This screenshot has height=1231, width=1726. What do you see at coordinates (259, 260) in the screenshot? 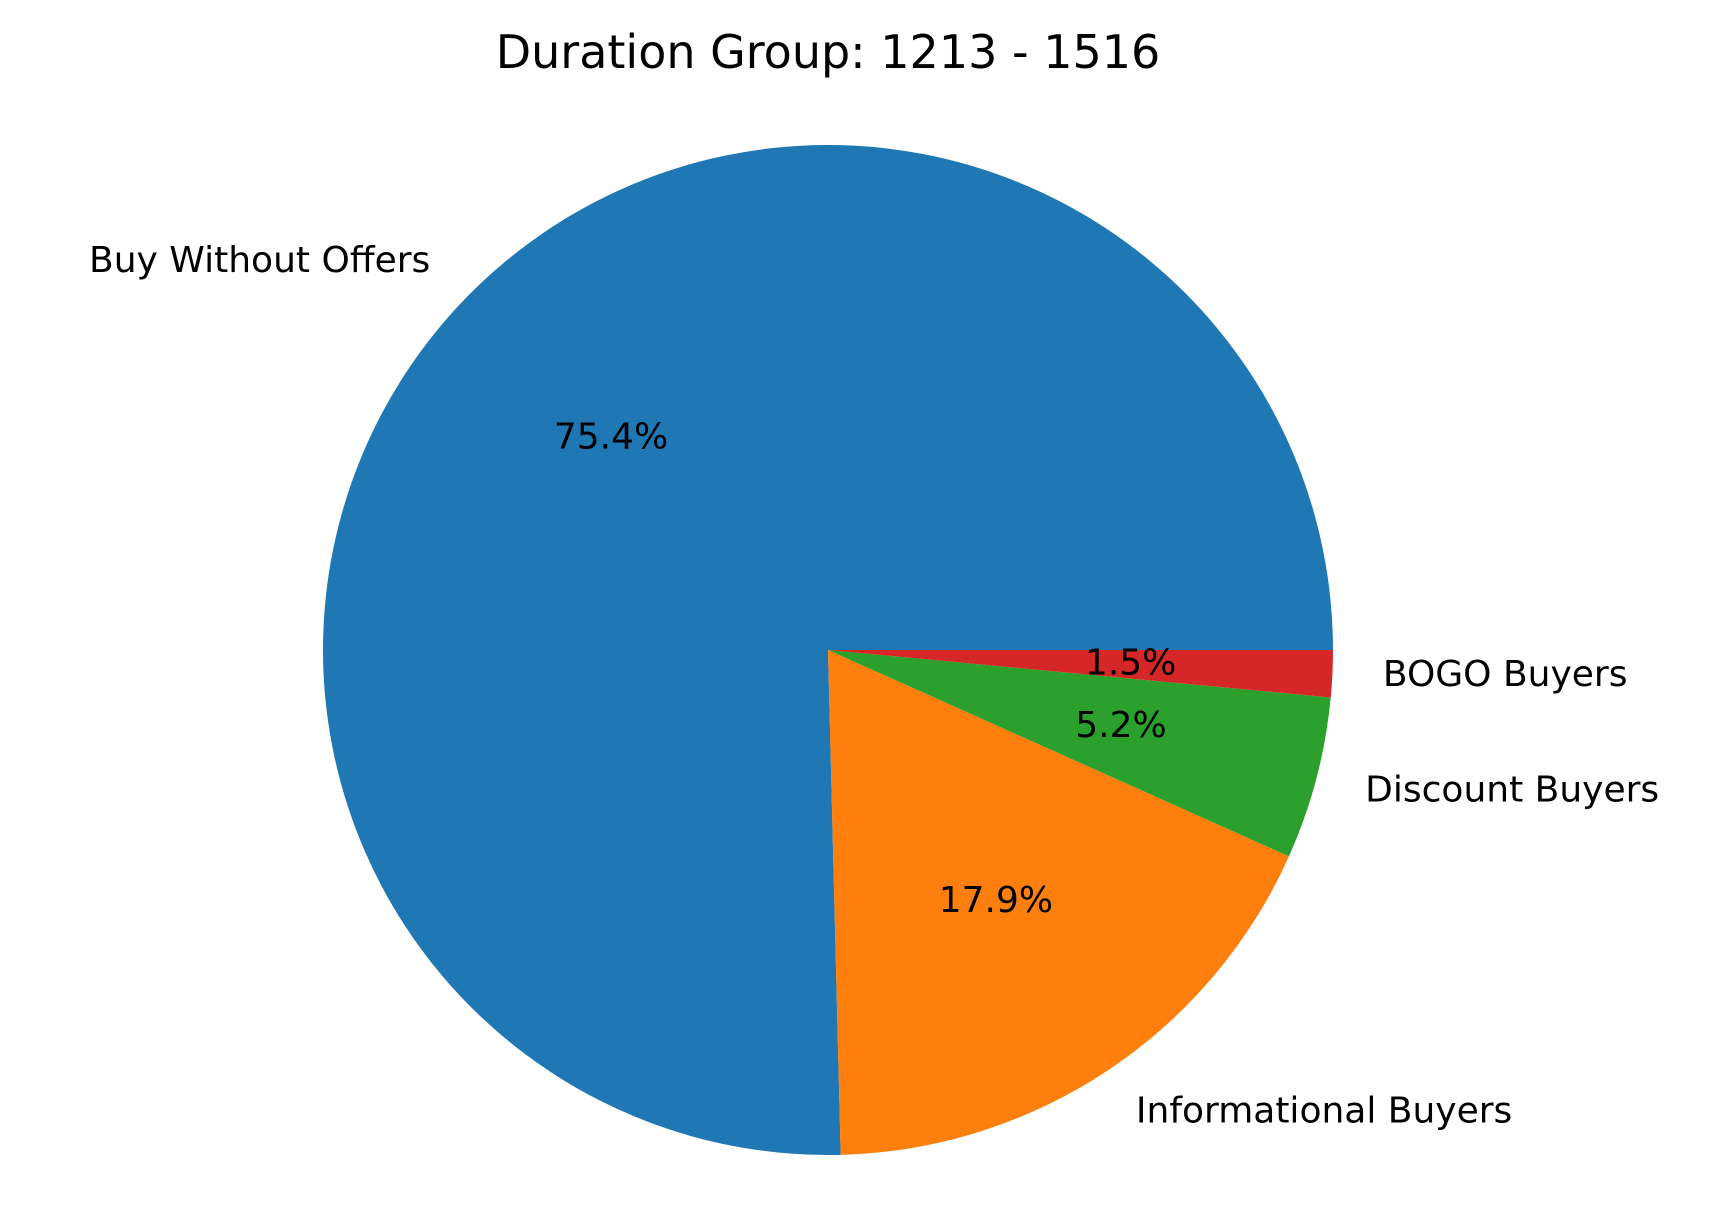
I see `slice-label: Buy Without Offers` at bounding box center [259, 260].